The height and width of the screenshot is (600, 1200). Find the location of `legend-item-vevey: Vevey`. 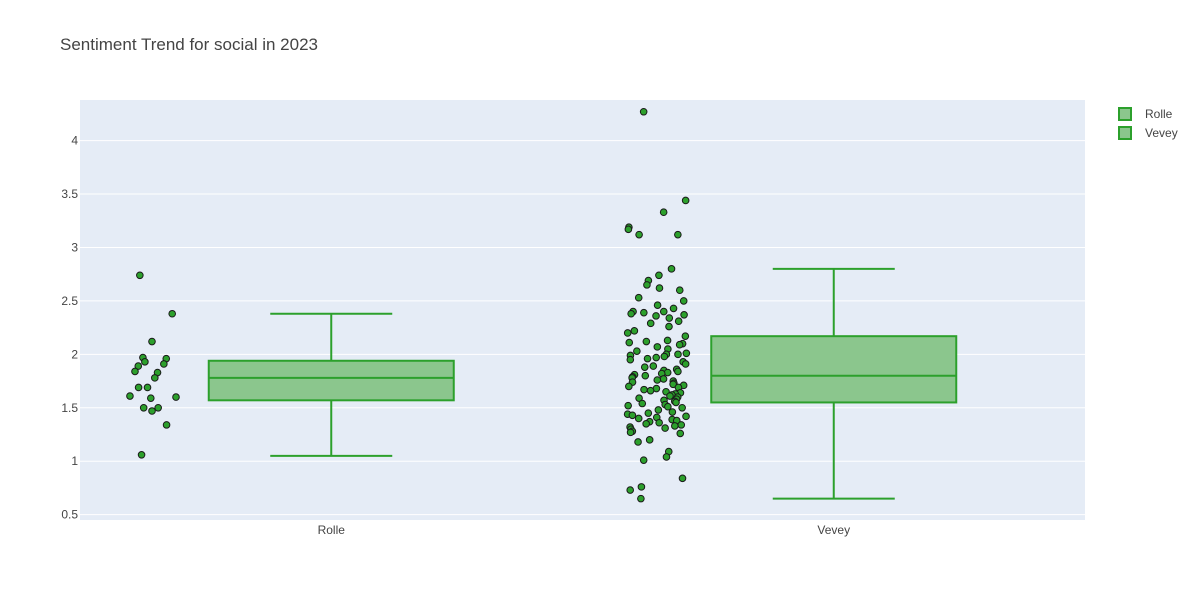

legend-item-vevey: Vevey is located at coordinates (1148, 133).